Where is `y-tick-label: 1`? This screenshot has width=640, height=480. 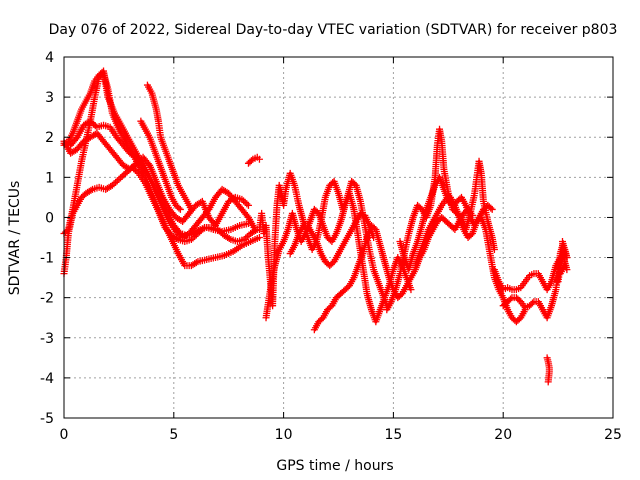
y-tick-label: 1 is located at coordinates (49, 178).